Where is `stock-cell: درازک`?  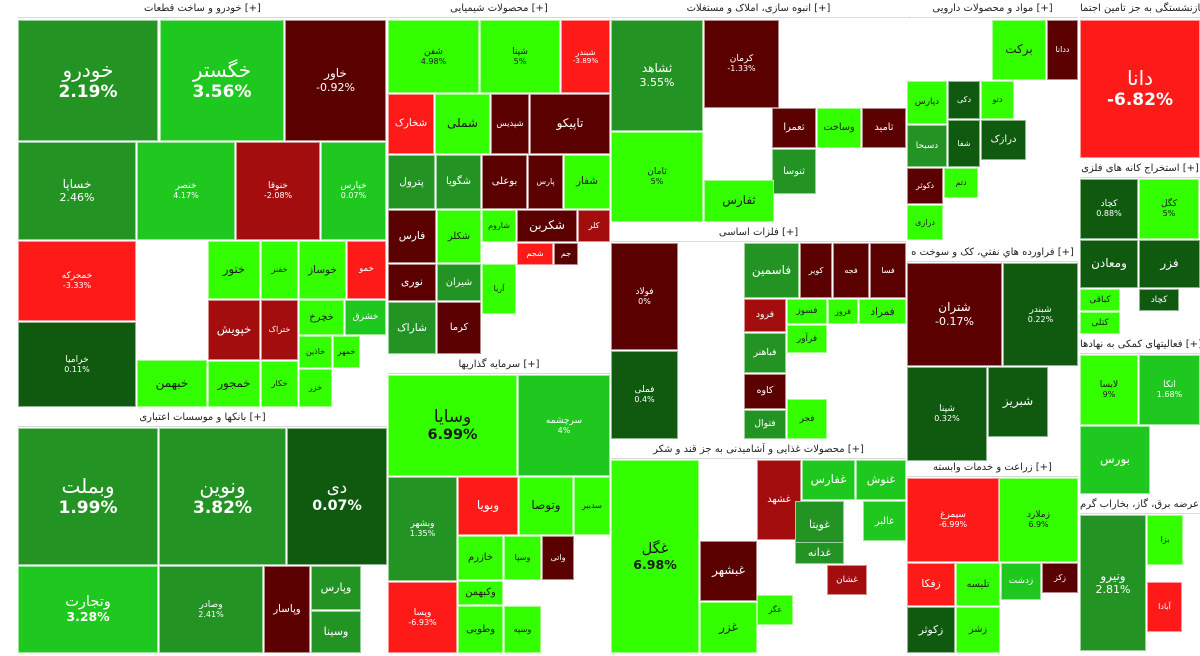
stock-cell: درازک is located at coordinates (1003, 140).